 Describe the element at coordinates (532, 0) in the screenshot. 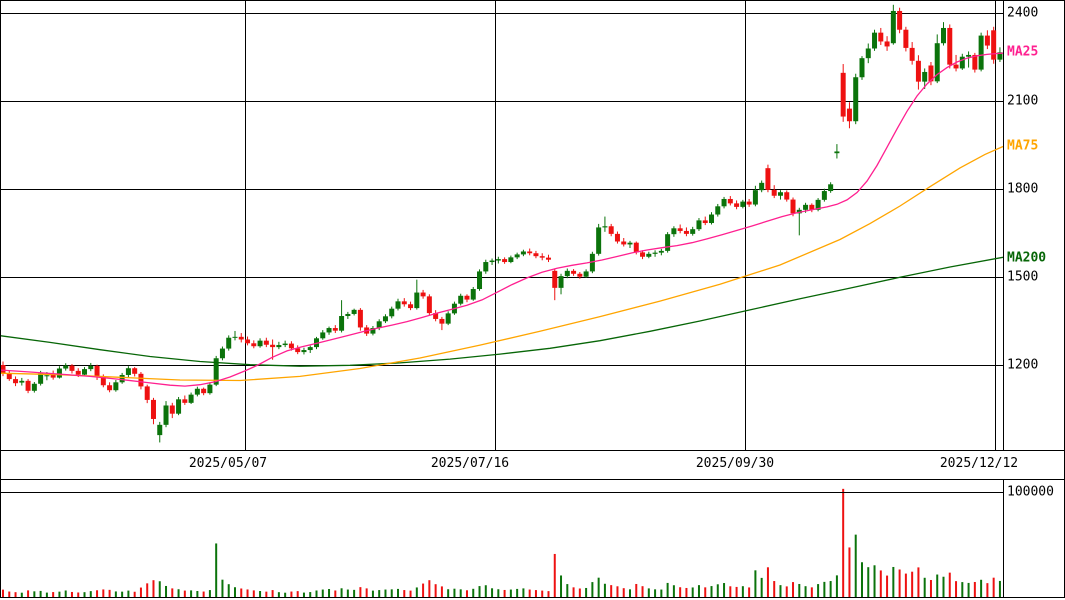

I see `top-border` at that location.